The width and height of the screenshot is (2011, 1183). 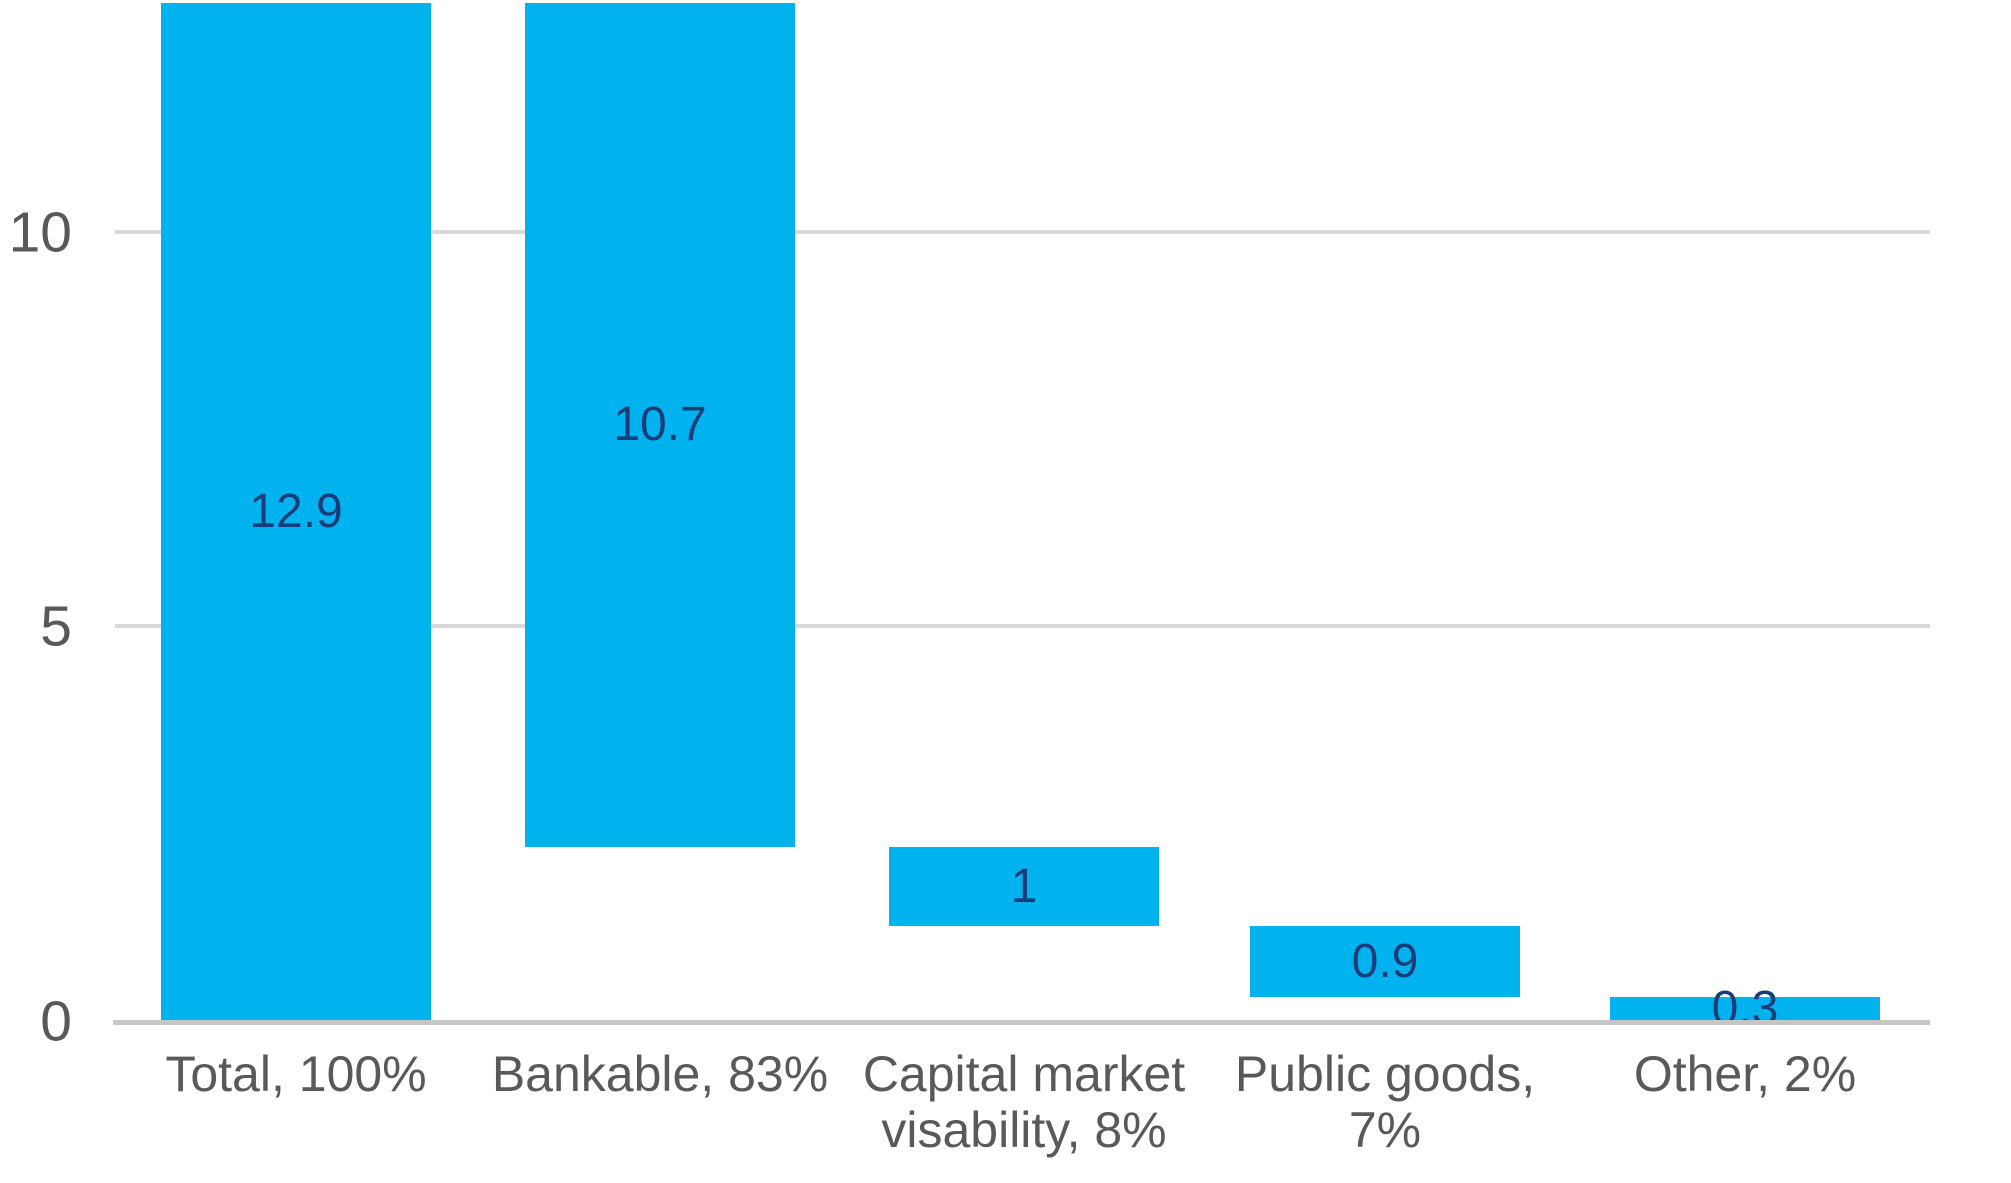 I want to click on bar-segment: 12.9, so click(x=296, y=512).